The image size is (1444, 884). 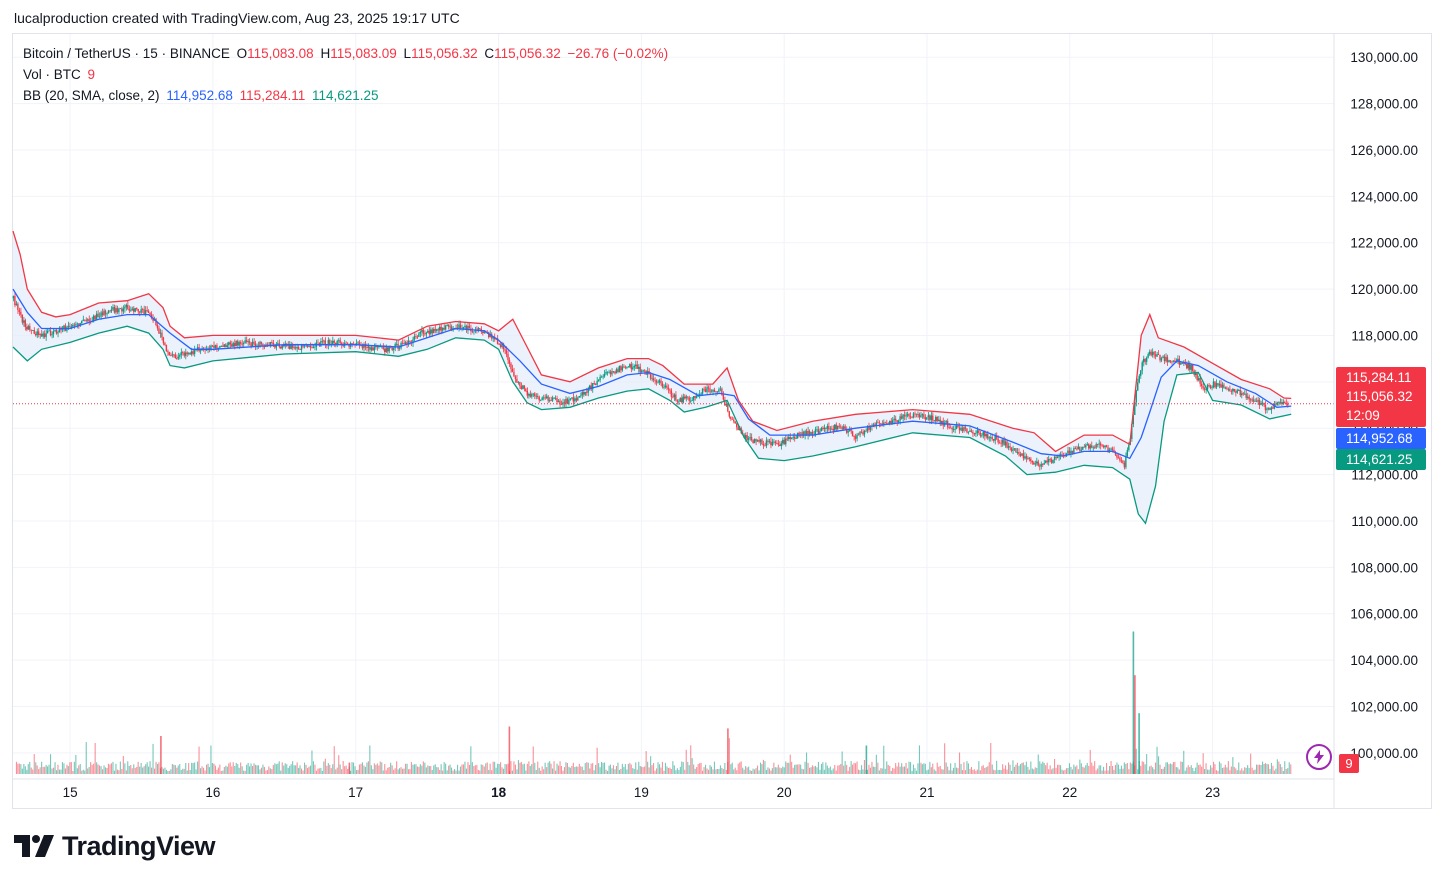 What do you see at coordinates (1379, 396) in the screenshot?
I see `upper-price-tag-text: 115,056.32` at bounding box center [1379, 396].